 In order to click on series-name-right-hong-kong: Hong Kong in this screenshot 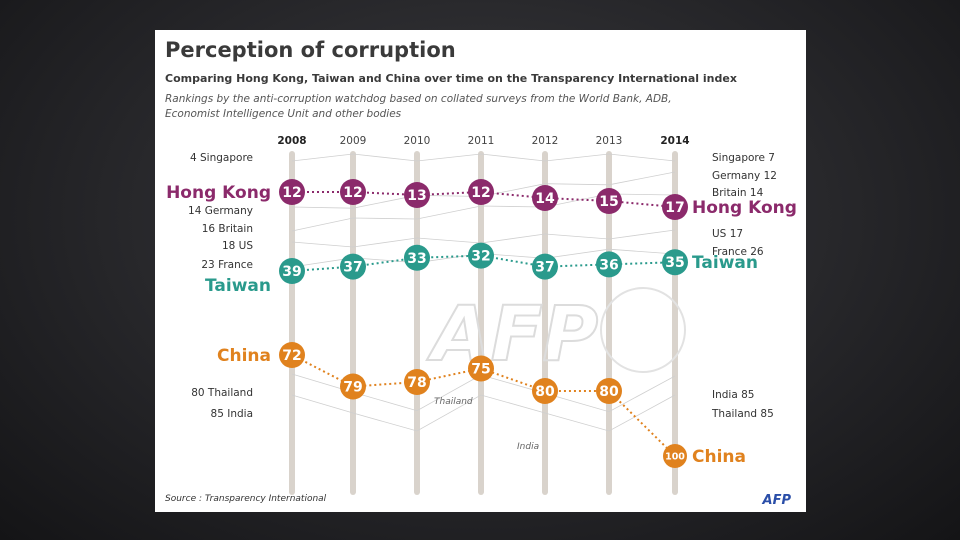, I will do `click(744, 208)`.